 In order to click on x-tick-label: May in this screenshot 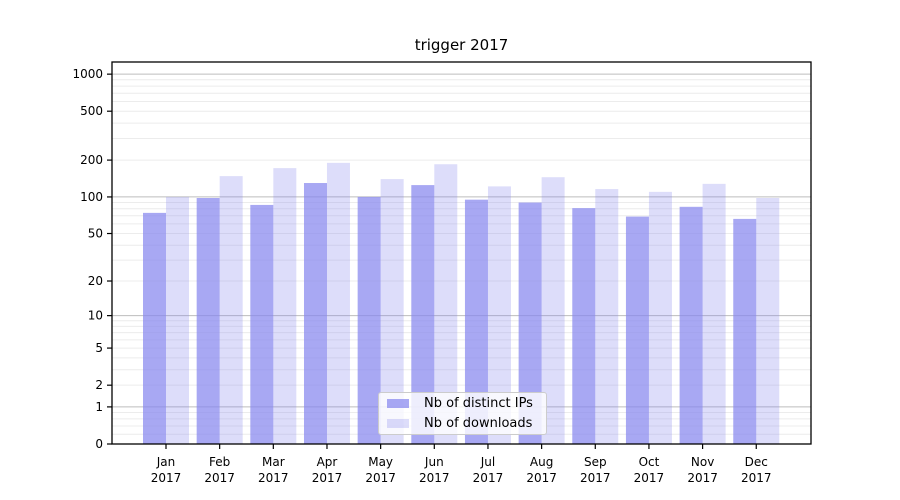, I will do `click(380, 462)`.